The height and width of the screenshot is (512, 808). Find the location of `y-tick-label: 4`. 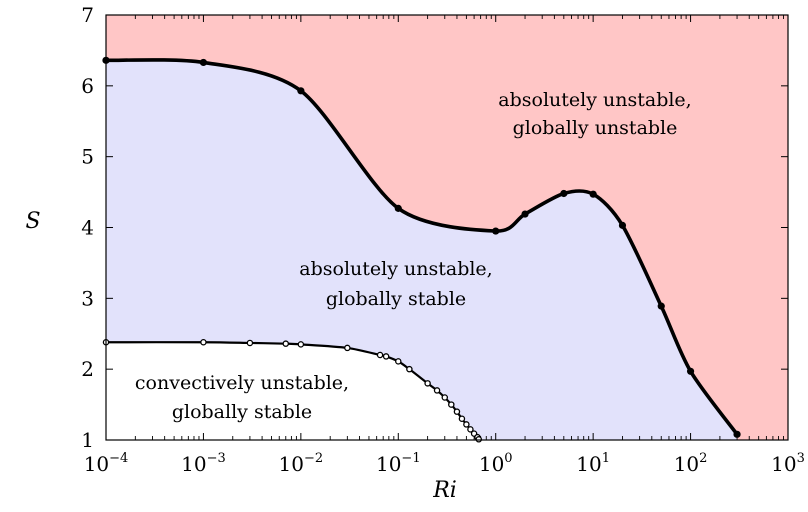

y-tick-label: 4 is located at coordinates (87, 228).